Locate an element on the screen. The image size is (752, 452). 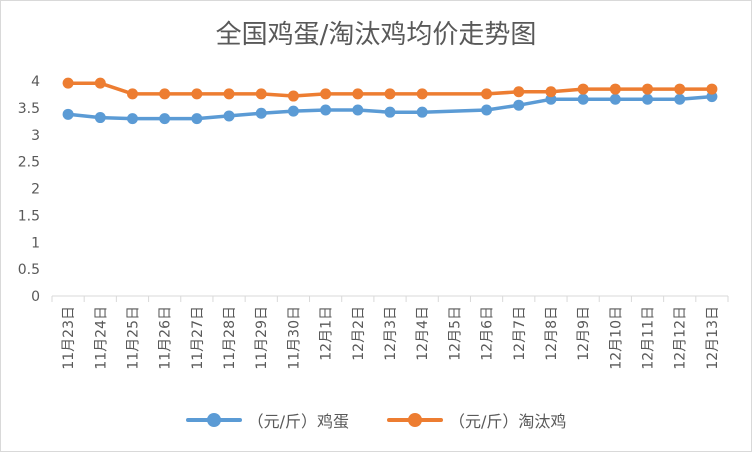
x-tick-label: 11月25日 is located at coordinates (133, 338).